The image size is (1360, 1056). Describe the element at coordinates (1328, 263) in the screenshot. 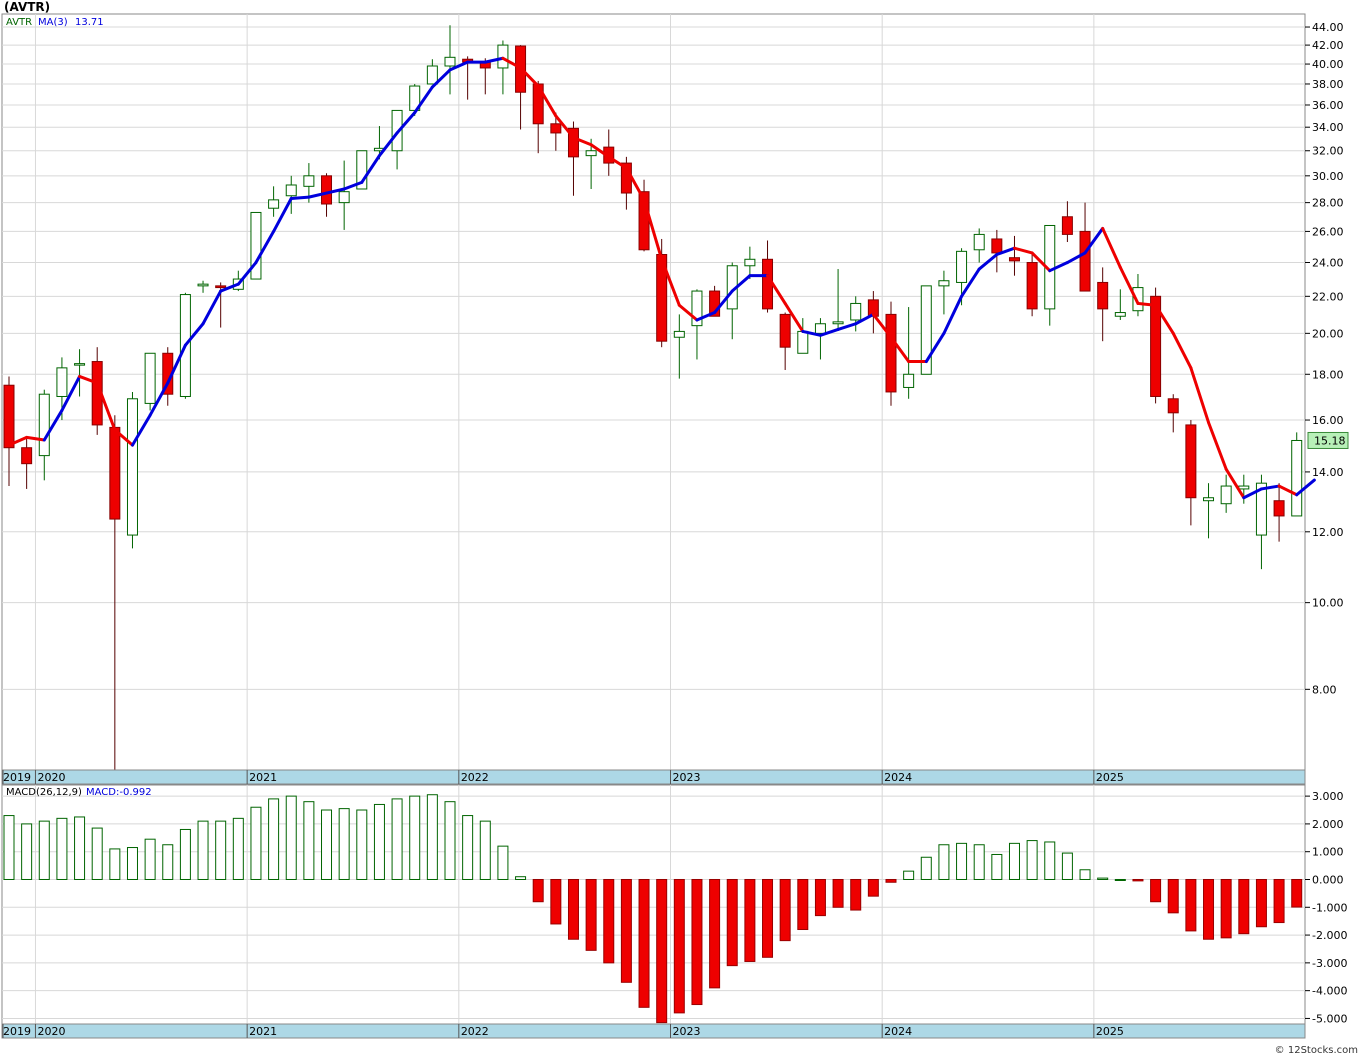

I see `price-tick-label: 24.00` at that location.